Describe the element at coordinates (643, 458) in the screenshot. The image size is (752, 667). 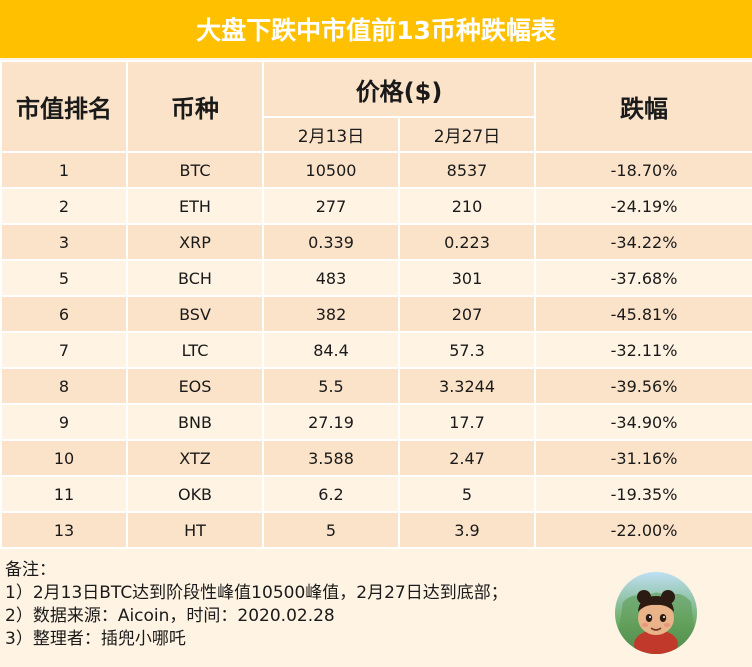
I see `cell-change: -31.16%` at that location.